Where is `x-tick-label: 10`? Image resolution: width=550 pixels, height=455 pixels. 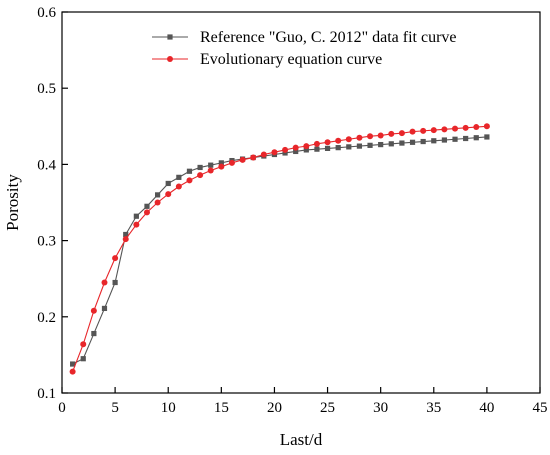
x-tick-label: 10 is located at coordinates (168, 408).